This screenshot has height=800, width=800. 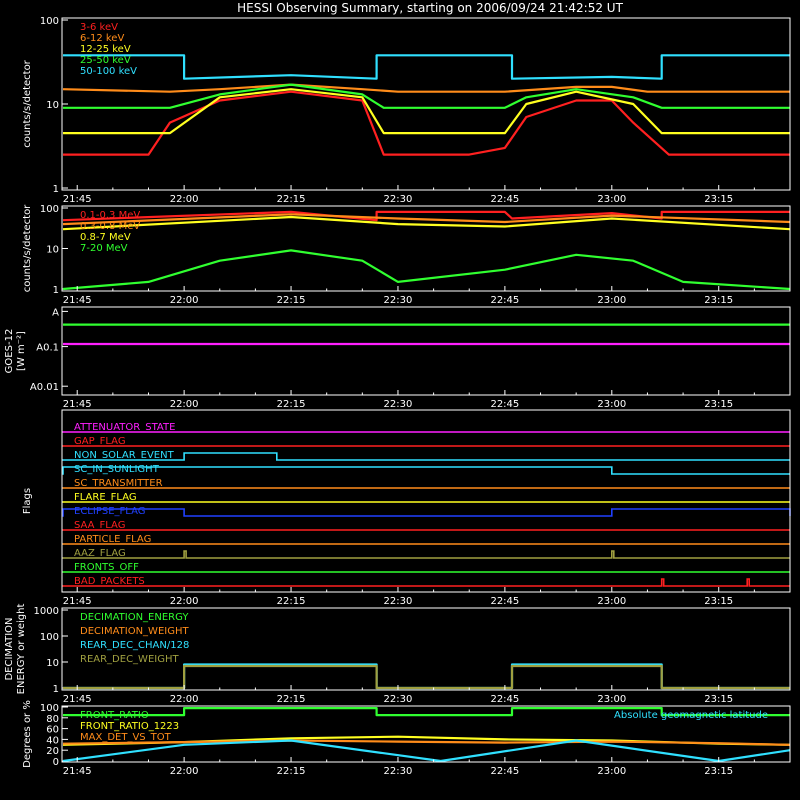 I want to click on flag-label: ECLIPSE_FLAG, so click(x=109, y=511).